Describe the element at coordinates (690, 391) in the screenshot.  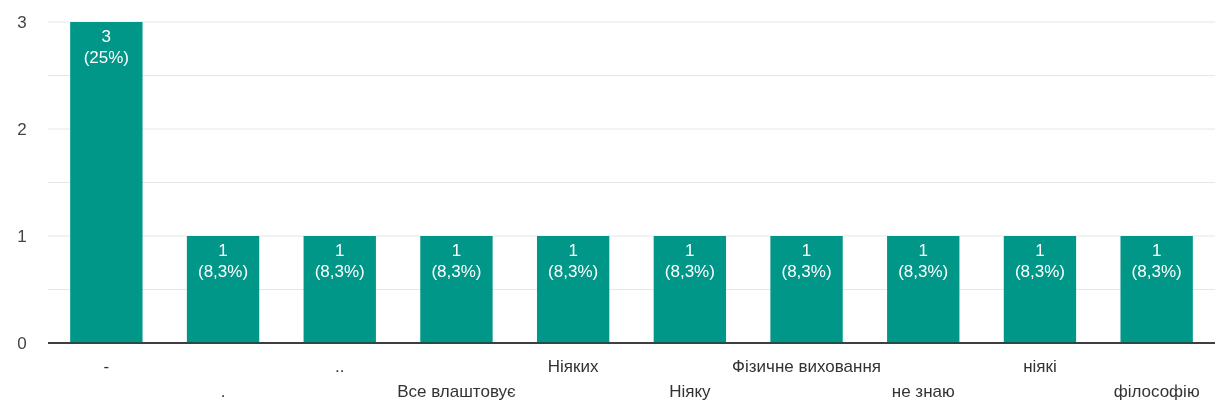
I see `x-tick-label: Ніяку` at that location.